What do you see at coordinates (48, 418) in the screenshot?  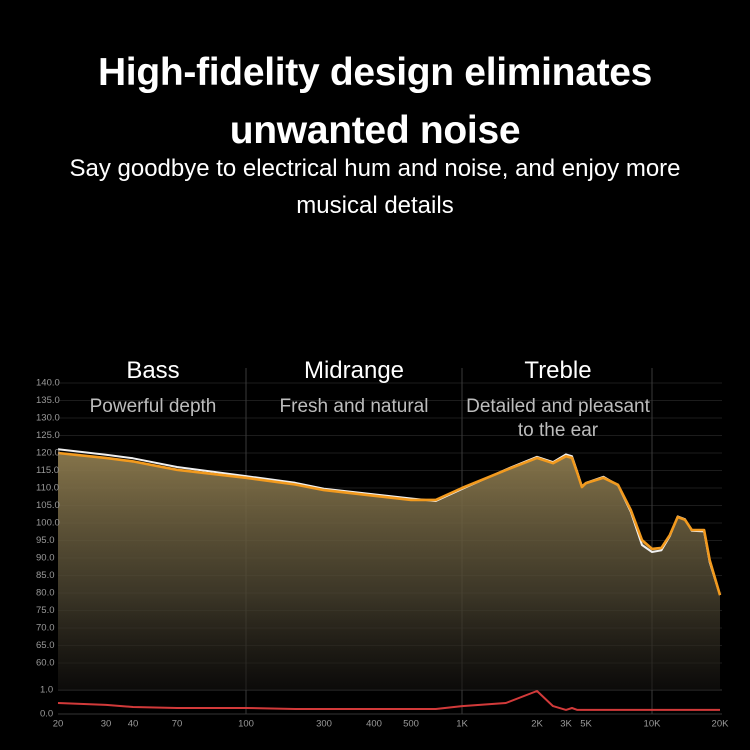 I see `y-tick-label: 130.0` at bounding box center [48, 418].